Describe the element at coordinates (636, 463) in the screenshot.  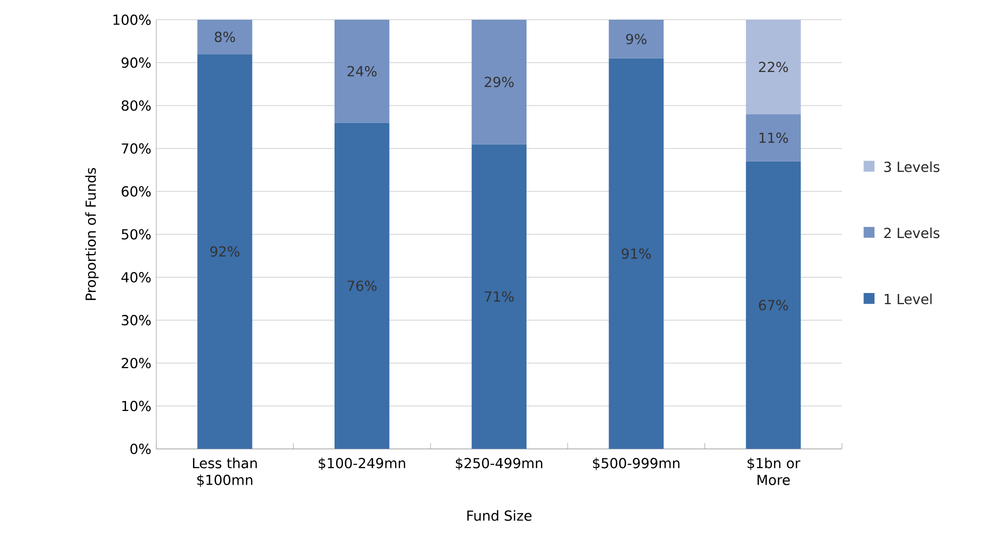
I see `x-tick-label: $500-999mn` at that location.